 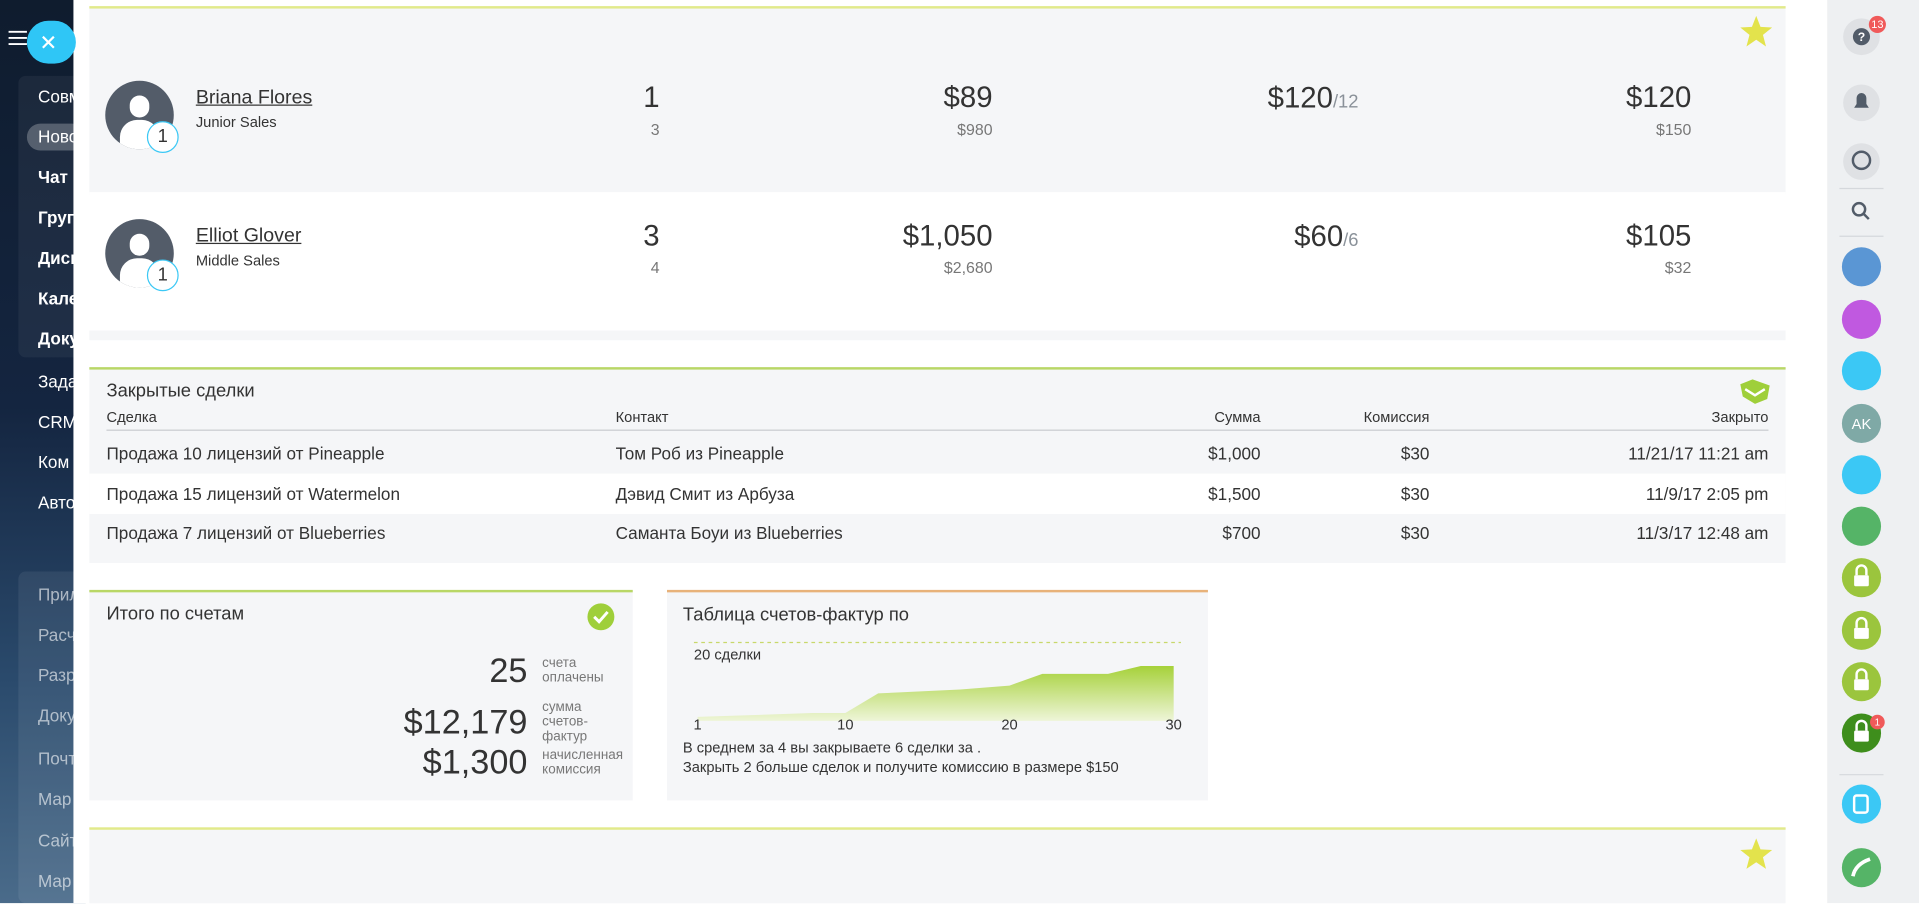 What do you see at coordinates (139, 106) in the screenshot?
I see `avatar-head` at bounding box center [139, 106].